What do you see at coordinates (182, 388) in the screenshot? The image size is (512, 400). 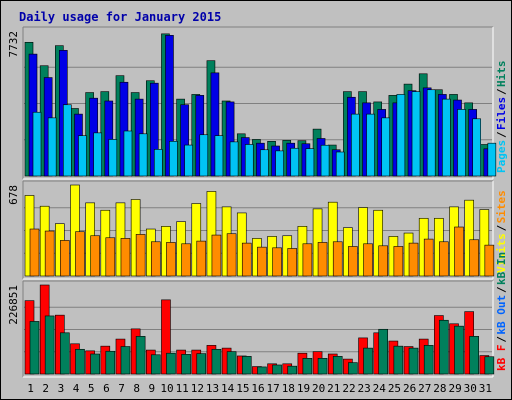 I see `x-tick-label: 11` at bounding box center [182, 388].